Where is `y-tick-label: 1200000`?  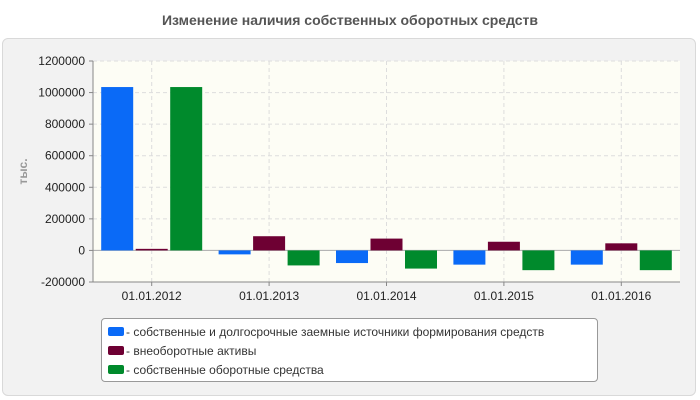
y-tick-label: 1200000 is located at coordinates (61, 61).